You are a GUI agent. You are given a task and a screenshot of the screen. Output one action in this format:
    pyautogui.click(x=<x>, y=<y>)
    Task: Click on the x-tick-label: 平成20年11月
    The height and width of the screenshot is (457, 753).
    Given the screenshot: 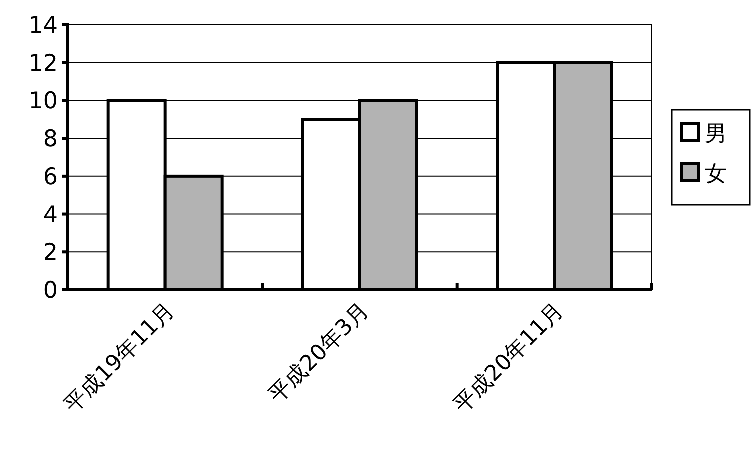 What is the action you would take?
    pyautogui.click(x=509, y=358)
    